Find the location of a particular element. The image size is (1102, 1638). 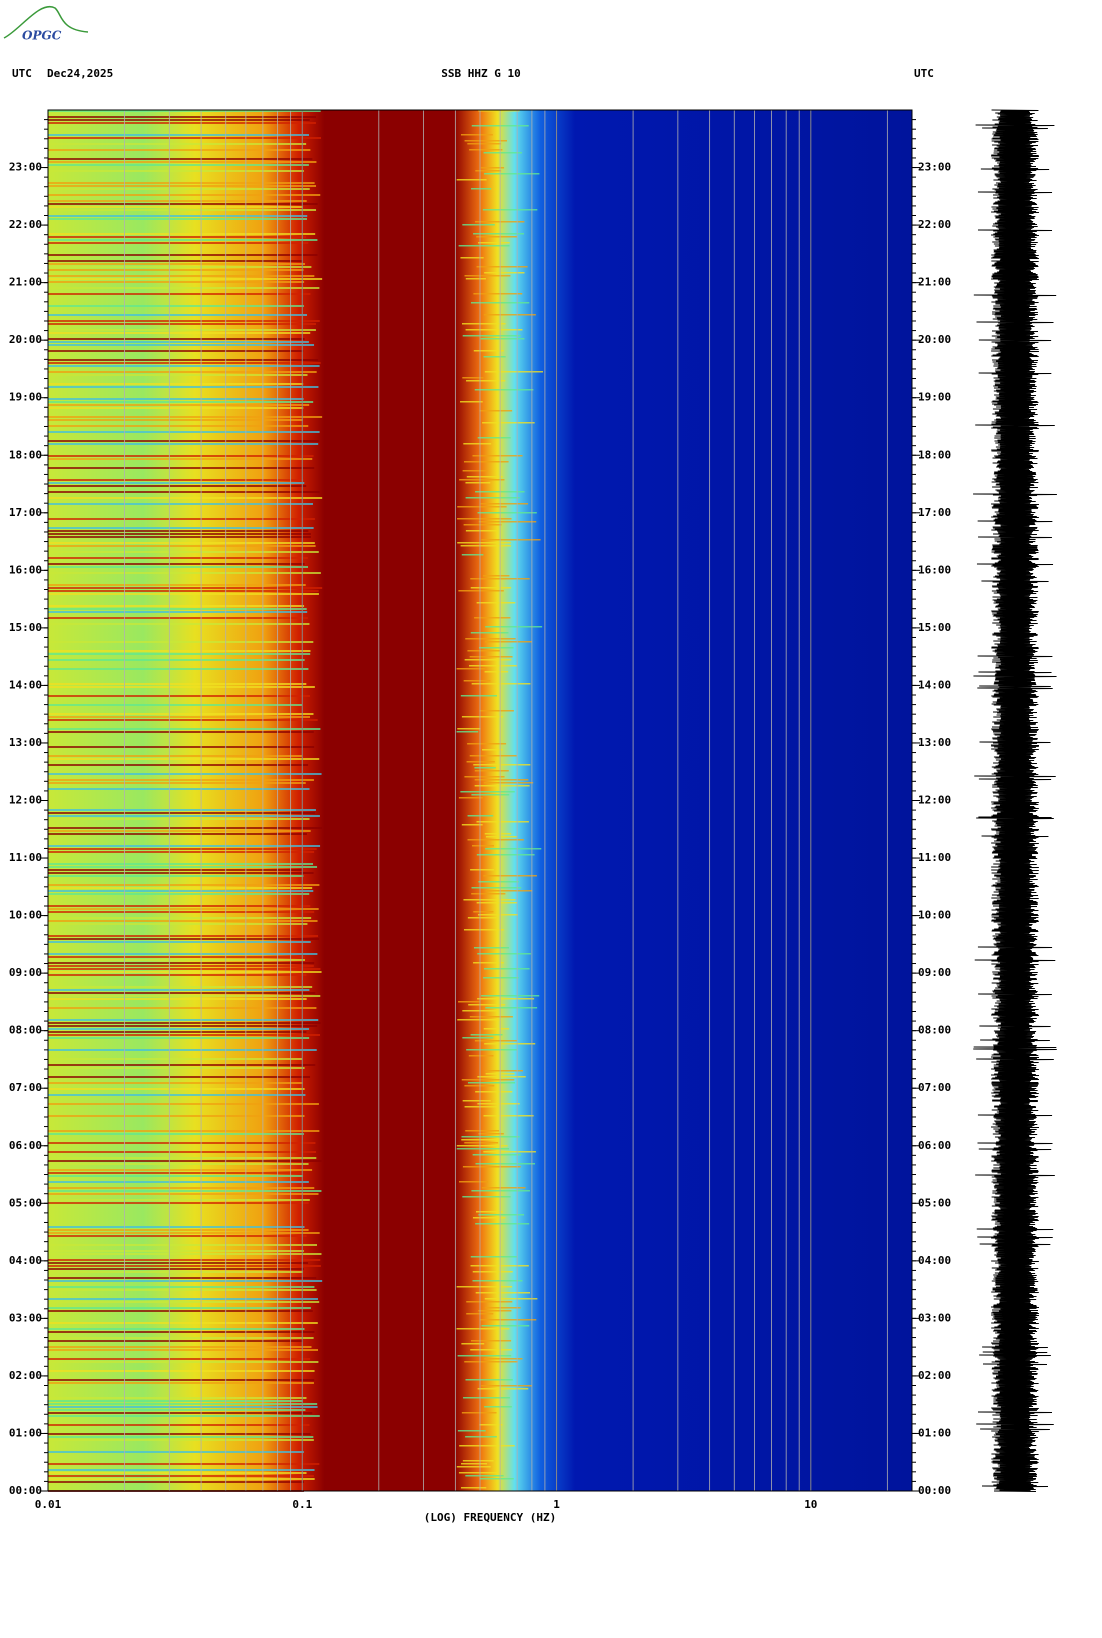

y-tick-label: 17:00 is located at coordinates (25, 512).